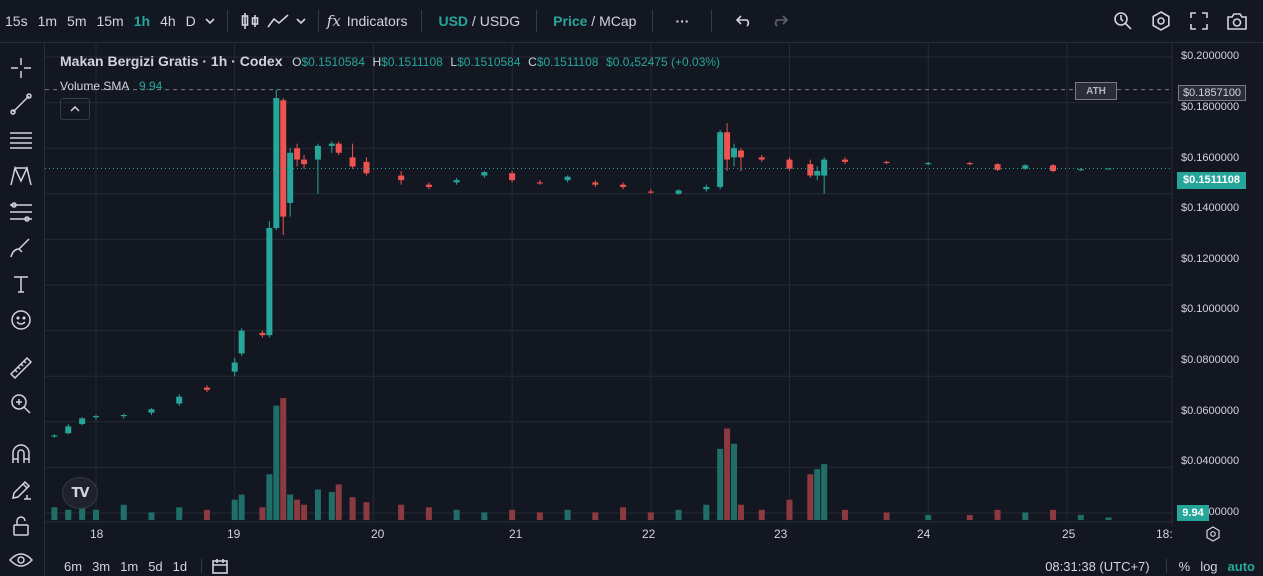 Image resolution: width=1263 pixels, height=576 pixels. I want to click on time-tick: 24, so click(924, 534).